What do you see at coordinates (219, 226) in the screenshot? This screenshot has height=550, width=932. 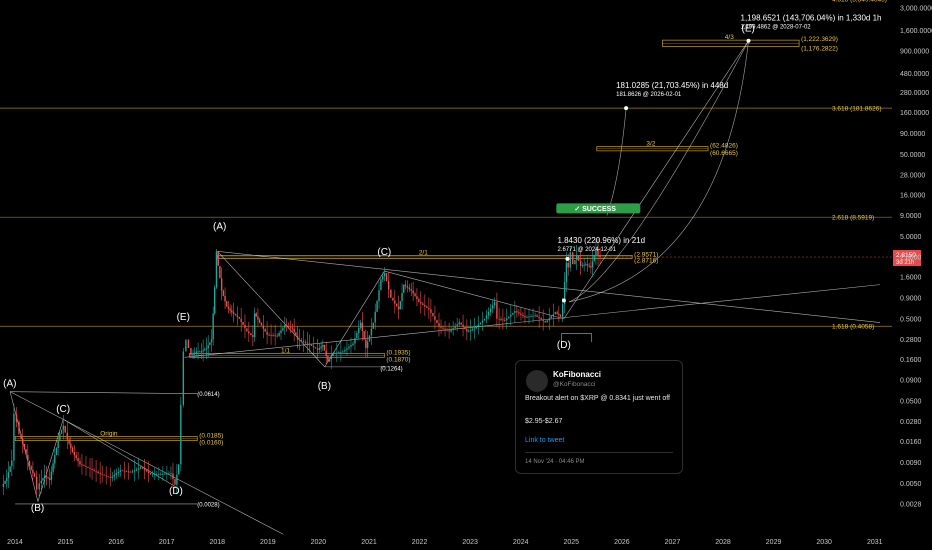 I see `wave-label: (A)` at bounding box center [219, 226].